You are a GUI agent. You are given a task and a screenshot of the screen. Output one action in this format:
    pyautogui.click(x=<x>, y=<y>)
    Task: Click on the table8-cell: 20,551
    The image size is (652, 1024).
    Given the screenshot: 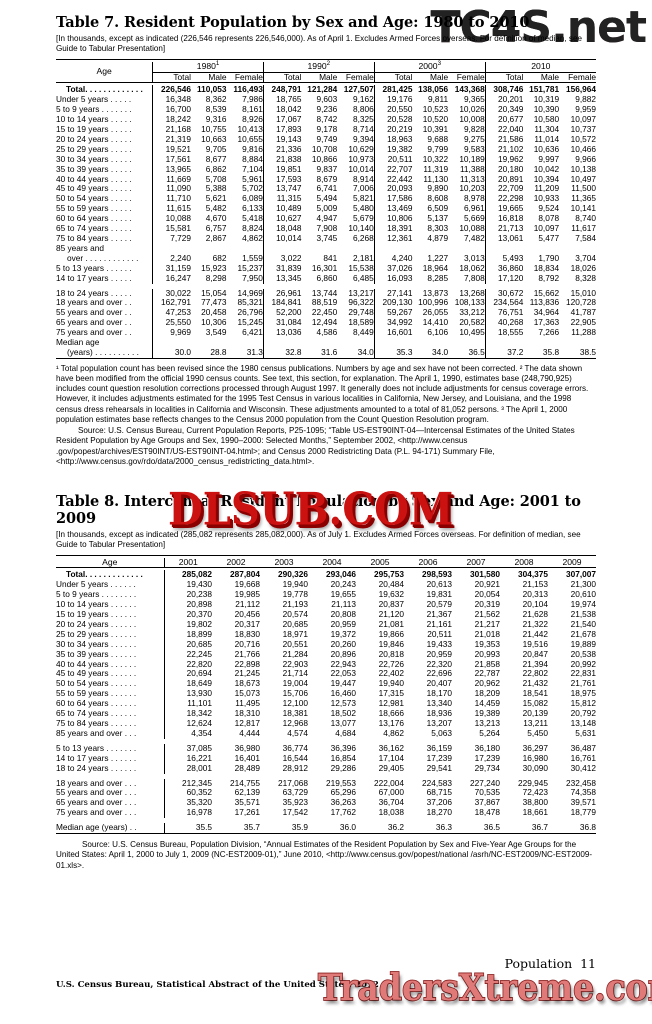 What is the action you would take?
    pyautogui.click(x=295, y=643)
    